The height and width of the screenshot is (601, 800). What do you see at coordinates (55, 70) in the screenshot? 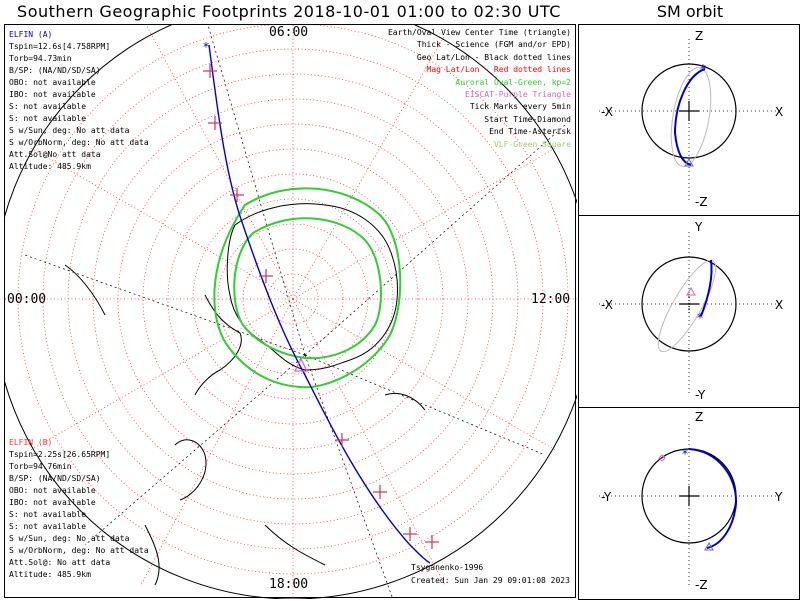
I see `elfin-a-line: B/SP: (NA/ND/SD/SA)` at bounding box center [55, 70].